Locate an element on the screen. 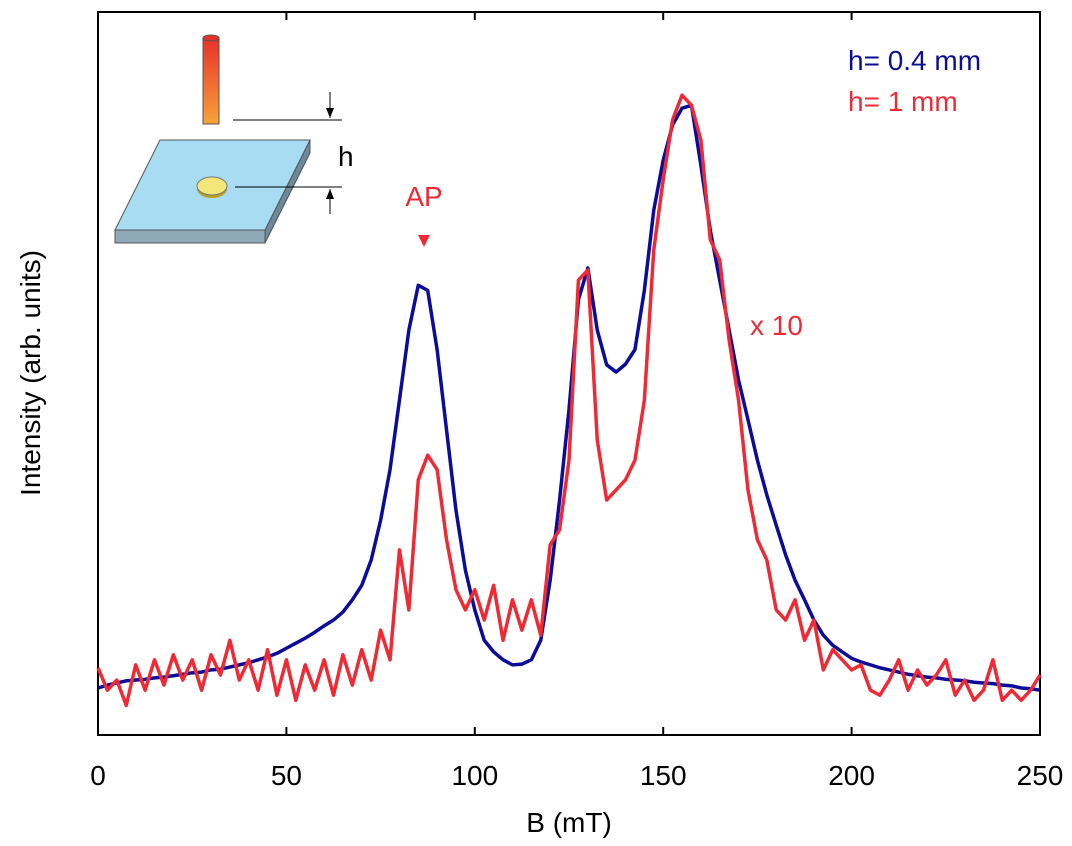 The height and width of the screenshot is (846, 1072). x-tick-label: 100 is located at coordinates (474, 775).